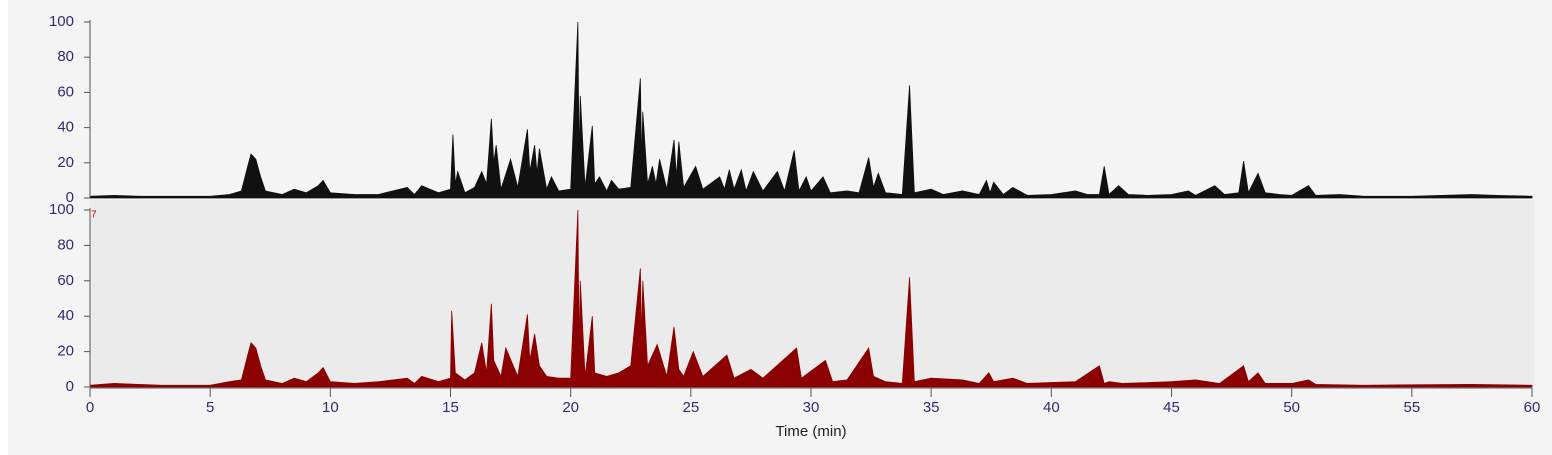 The width and height of the screenshot is (1552, 455). Describe the element at coordinates (1532, 407) in the screenshot. I see `x-tick-label: 60` at that location.